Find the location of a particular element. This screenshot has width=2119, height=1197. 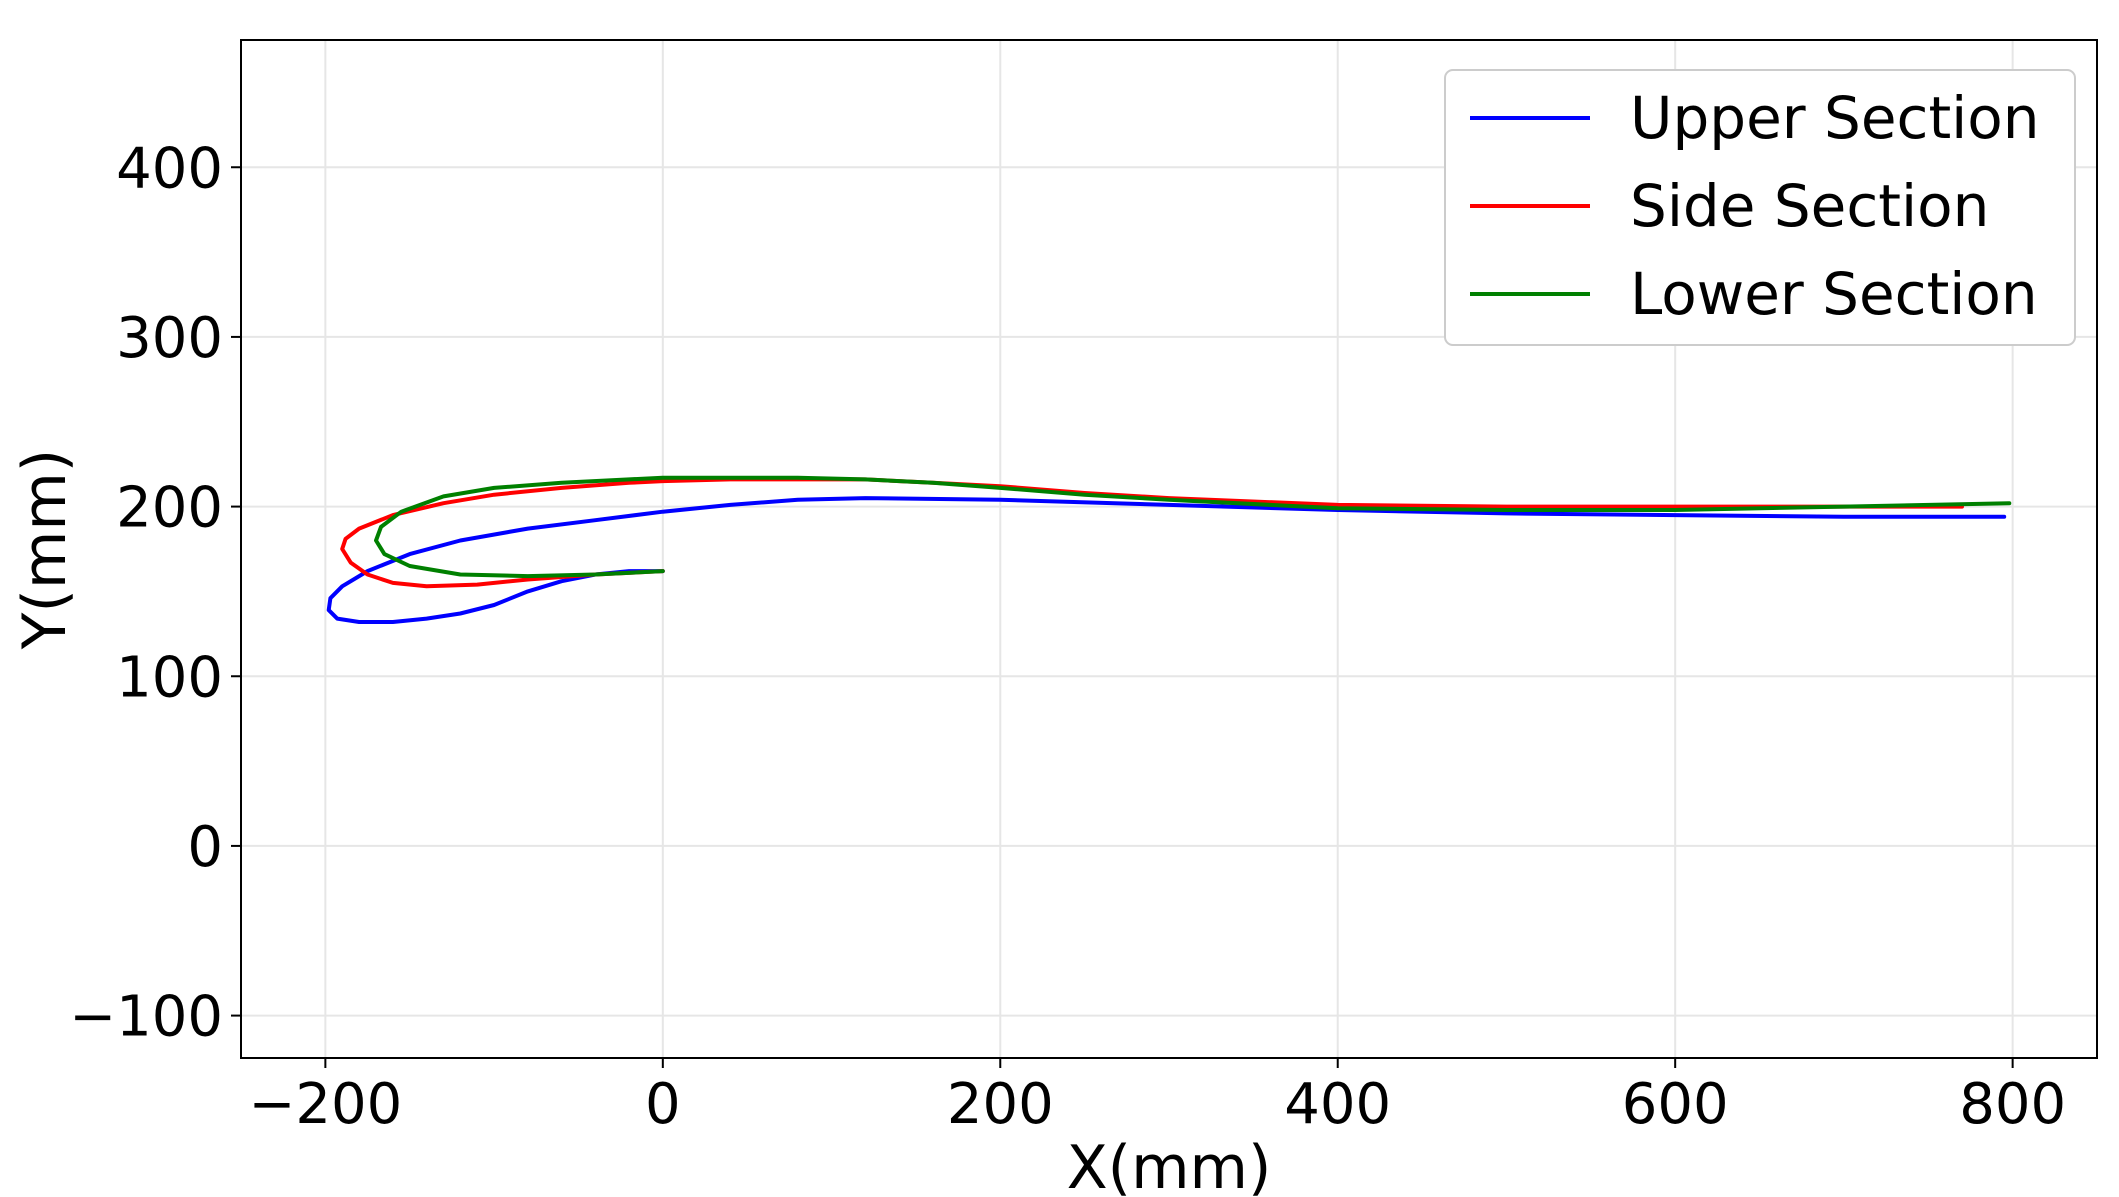

legend-label: Upper Section is located at coordinates (1835, 118).